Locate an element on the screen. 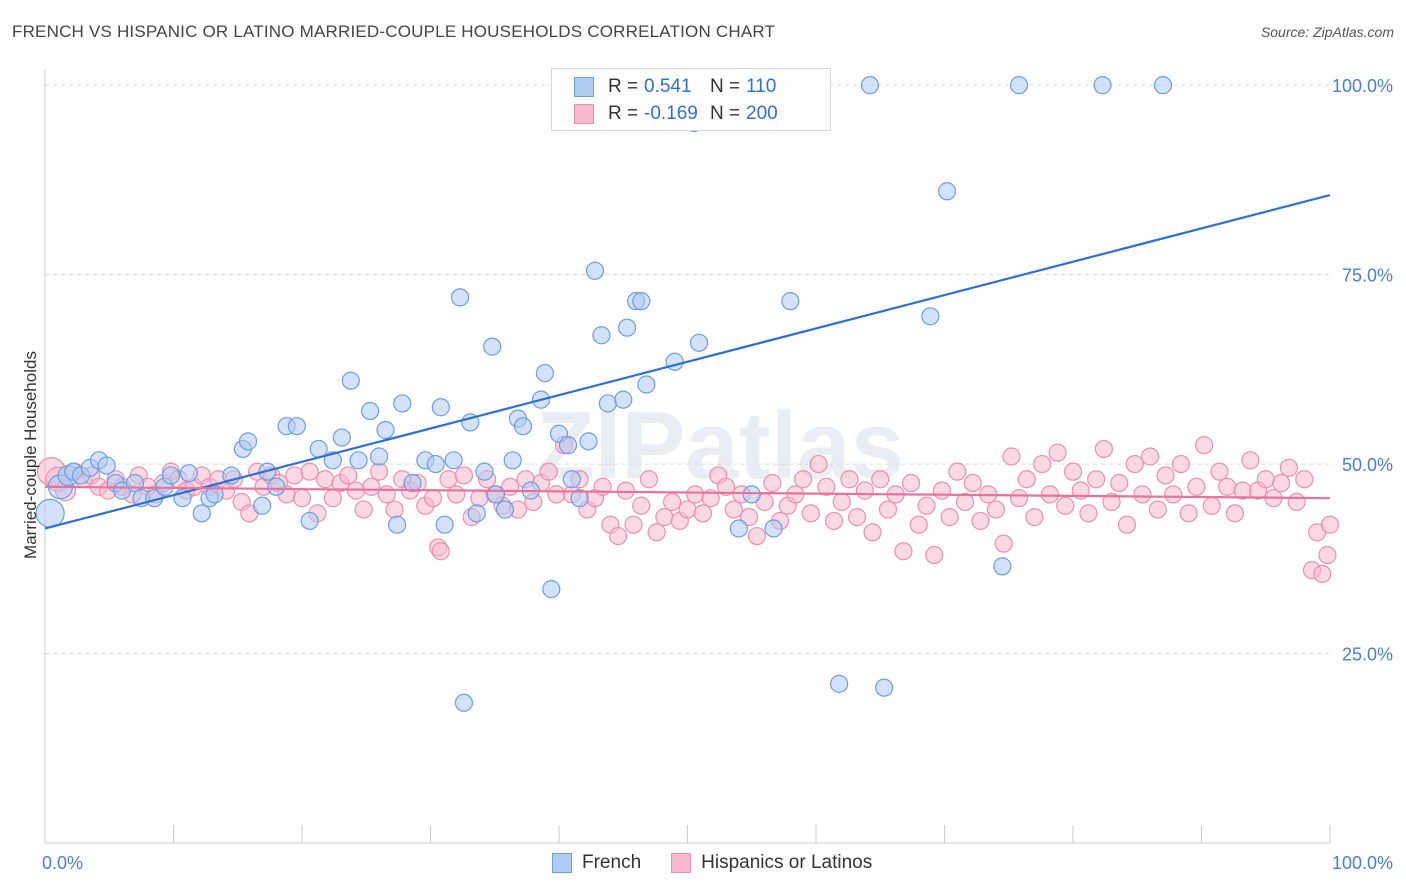 This screenshot has width=1406, height=892. y-axis-label: Married-couple Households is located at coordinates (30, 455).